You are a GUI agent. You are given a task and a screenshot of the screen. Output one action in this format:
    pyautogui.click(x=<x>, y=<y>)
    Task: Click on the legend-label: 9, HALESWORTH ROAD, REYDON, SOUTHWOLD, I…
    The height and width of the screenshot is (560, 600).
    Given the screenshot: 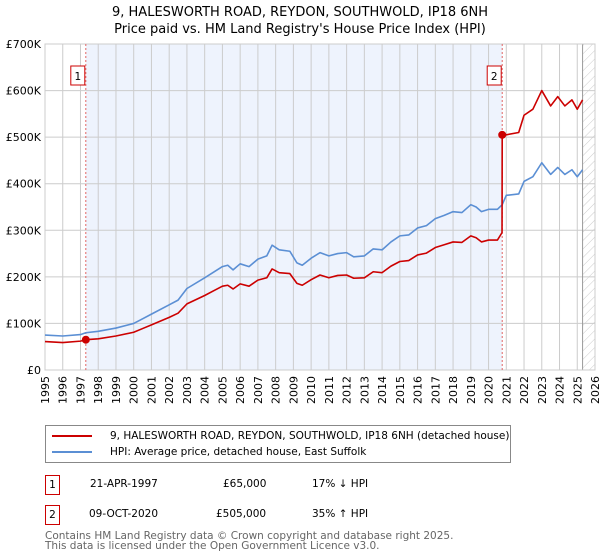 What is the action you would take?
    pyautogui.click(x=310, y=436)
    